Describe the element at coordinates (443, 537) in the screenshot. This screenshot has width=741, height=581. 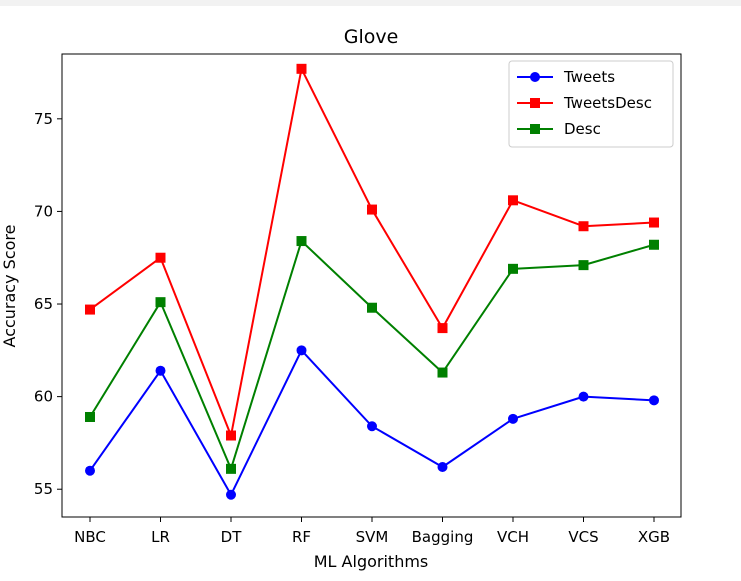
I see `x-tick-label: Bagging` at that location.